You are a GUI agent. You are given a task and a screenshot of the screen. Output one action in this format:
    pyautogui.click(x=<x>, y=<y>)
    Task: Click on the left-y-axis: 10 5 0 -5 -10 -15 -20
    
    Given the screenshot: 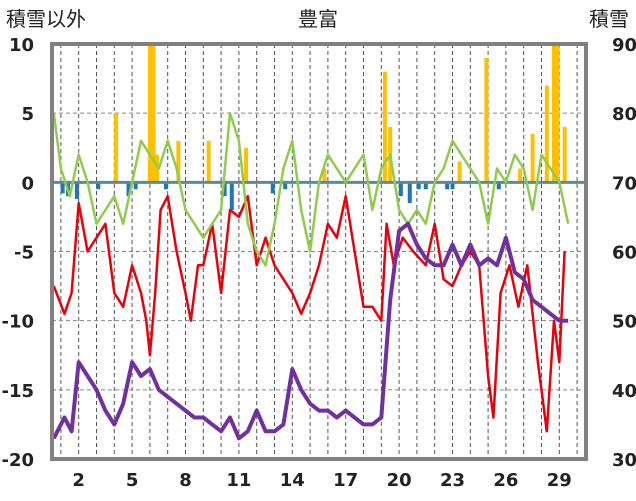 What is the action you would take?
    pyautogui.click(x=17, y=253)
    